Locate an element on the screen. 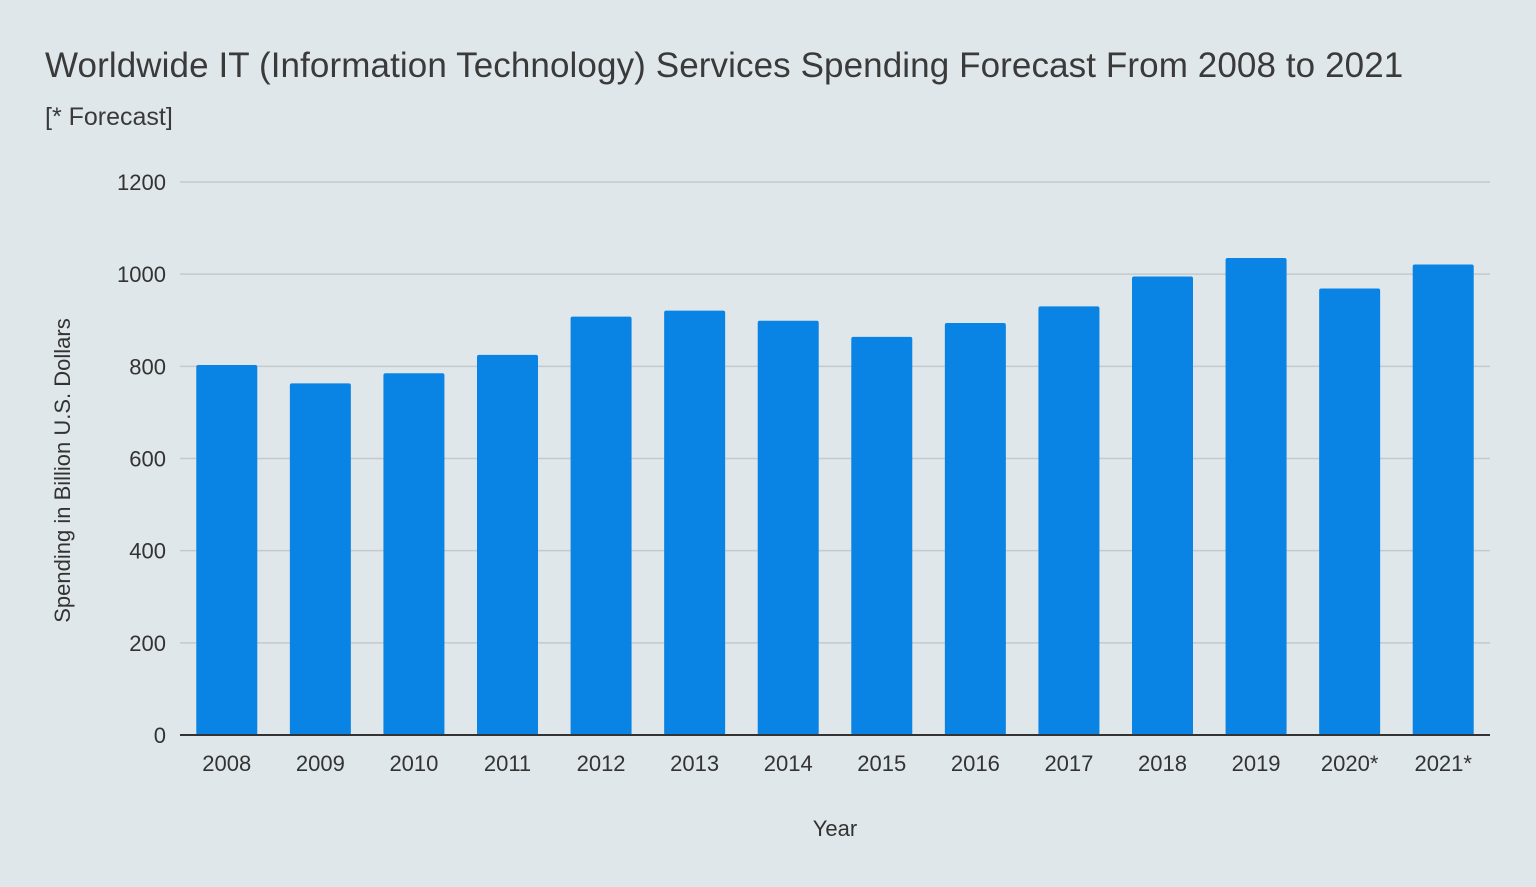 Image resolution: width=1536 pixels, height=887 pixels. x-tick-label: 2020* is located at coordinates (1350, 763).